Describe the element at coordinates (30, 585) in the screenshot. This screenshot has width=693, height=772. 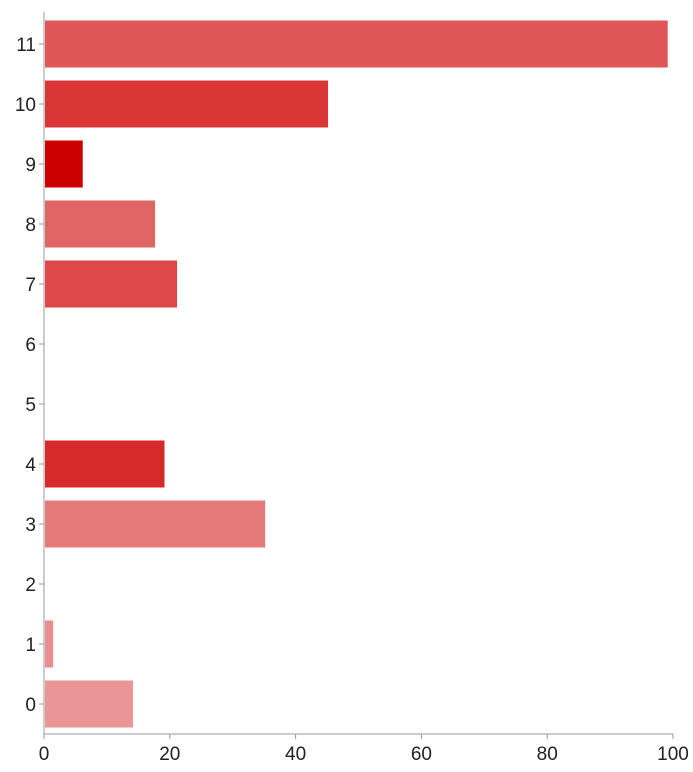
I see `y-tick-label-2: 2` at that location.